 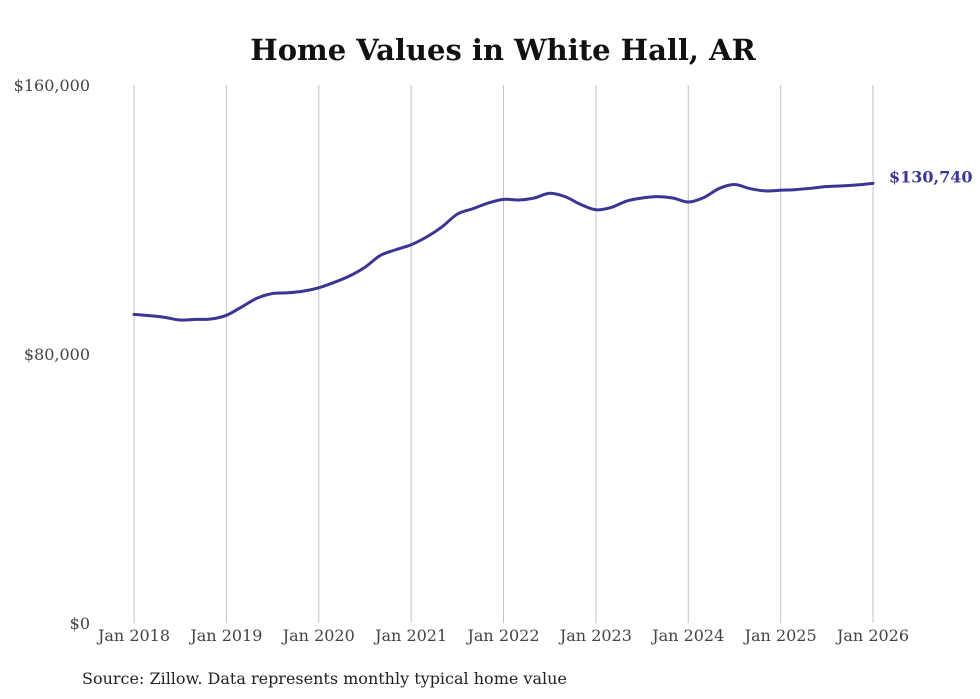 I want to click on chart-title: Home Values in White Hall, AR, so click(x=503, y=50).